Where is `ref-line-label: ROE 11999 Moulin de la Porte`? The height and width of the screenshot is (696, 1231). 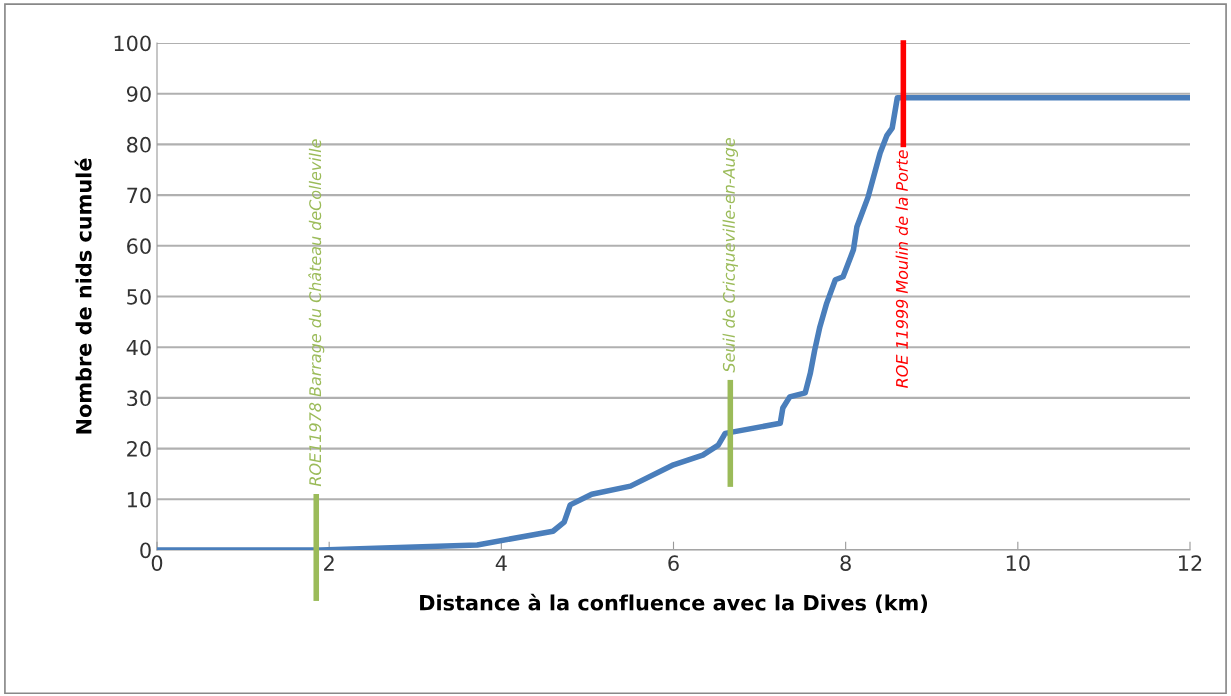
ref-line-label: ROE 11999 Moulin de la Porte is located at coordinates (901, 269).